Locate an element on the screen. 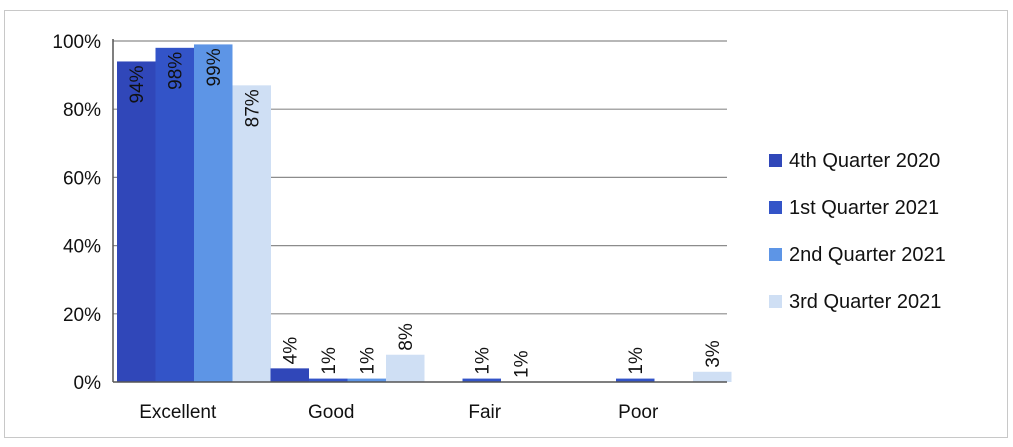  x-tick-label: Poor is located at coordinates (638, 412).